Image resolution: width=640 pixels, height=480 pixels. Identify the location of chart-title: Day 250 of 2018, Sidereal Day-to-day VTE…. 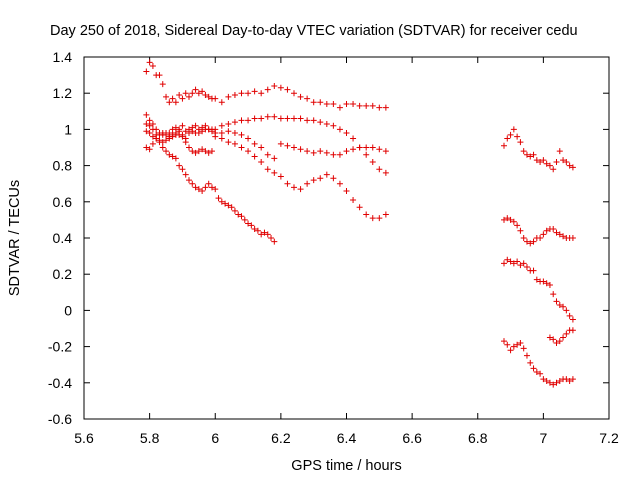
(314, 31).